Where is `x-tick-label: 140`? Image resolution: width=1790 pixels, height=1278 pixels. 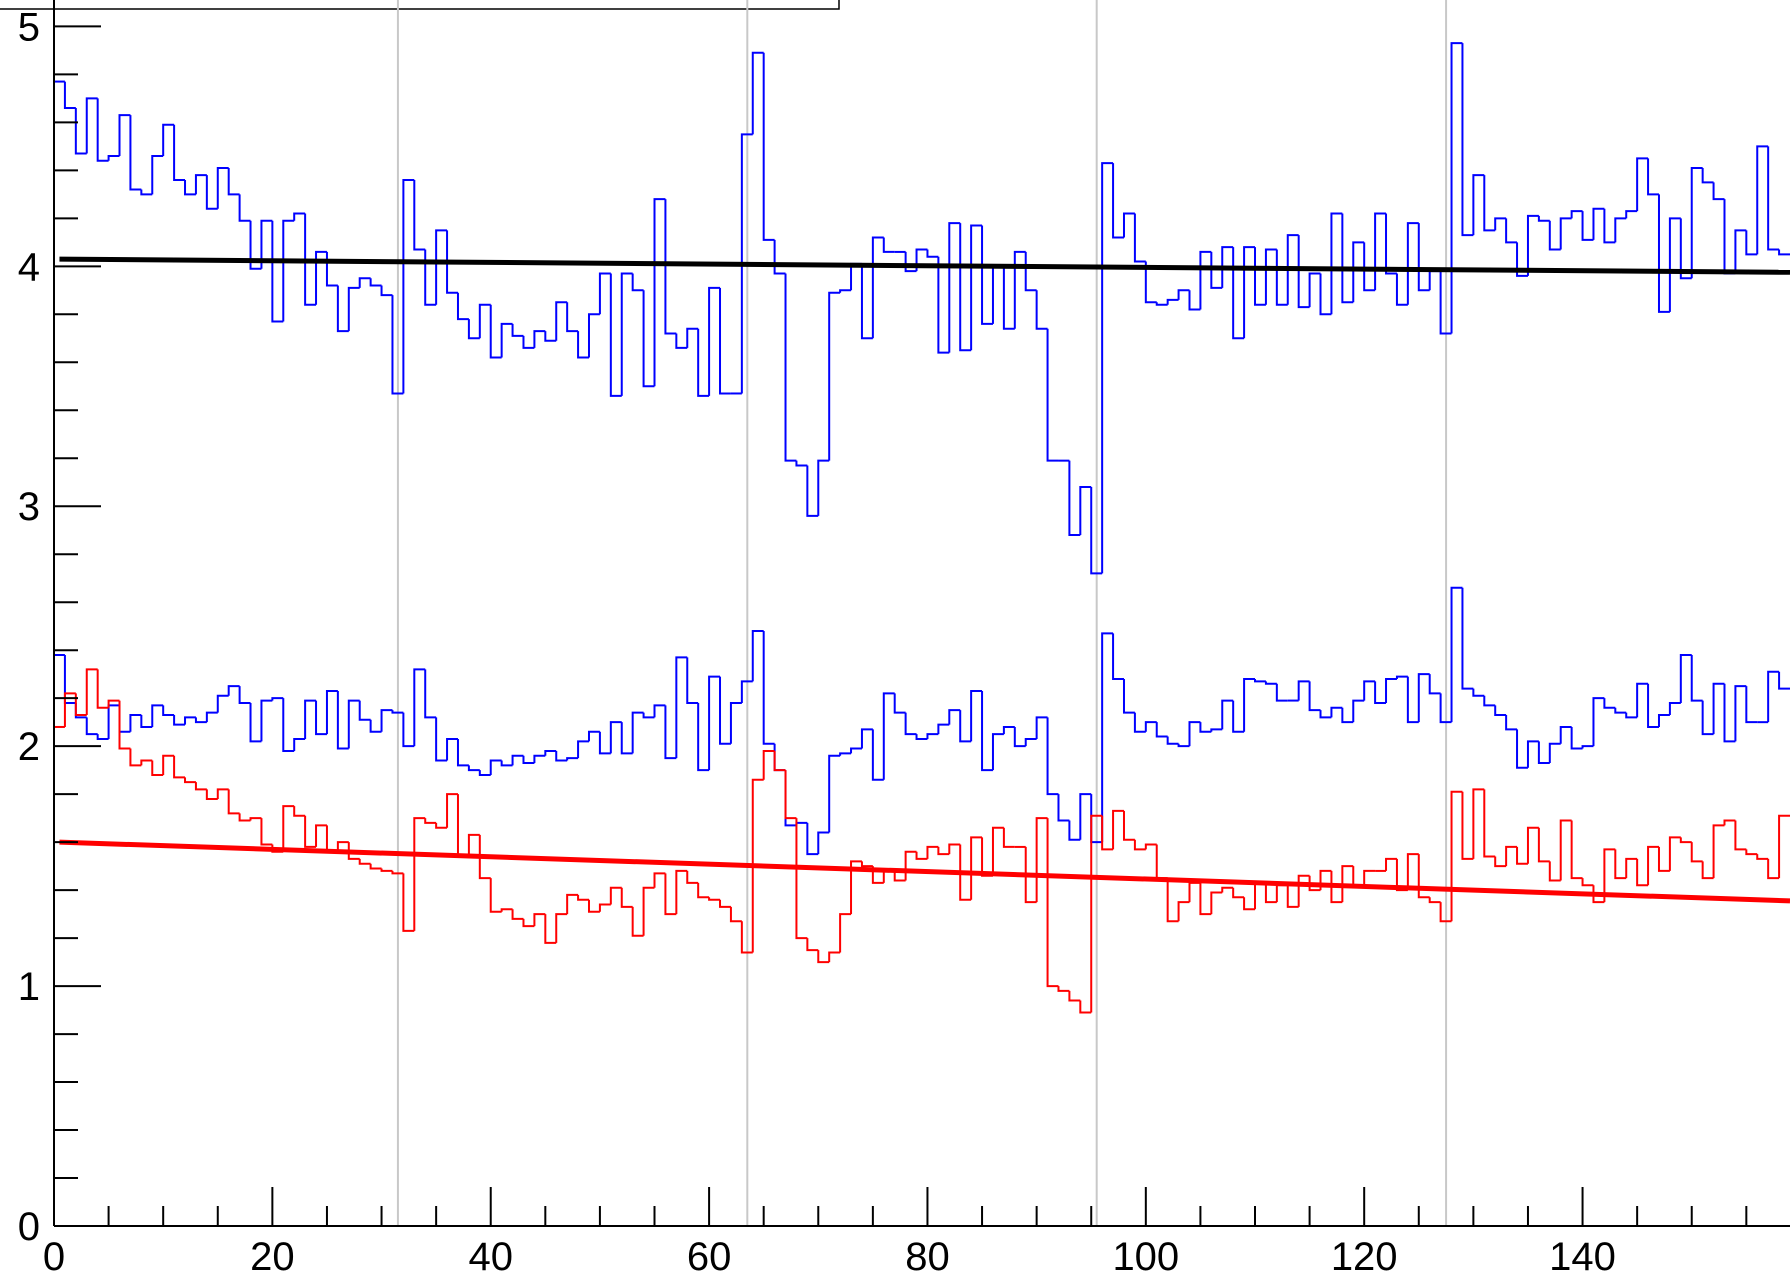
x-tick-label: 140 is located at coordinates (1582, 1256).